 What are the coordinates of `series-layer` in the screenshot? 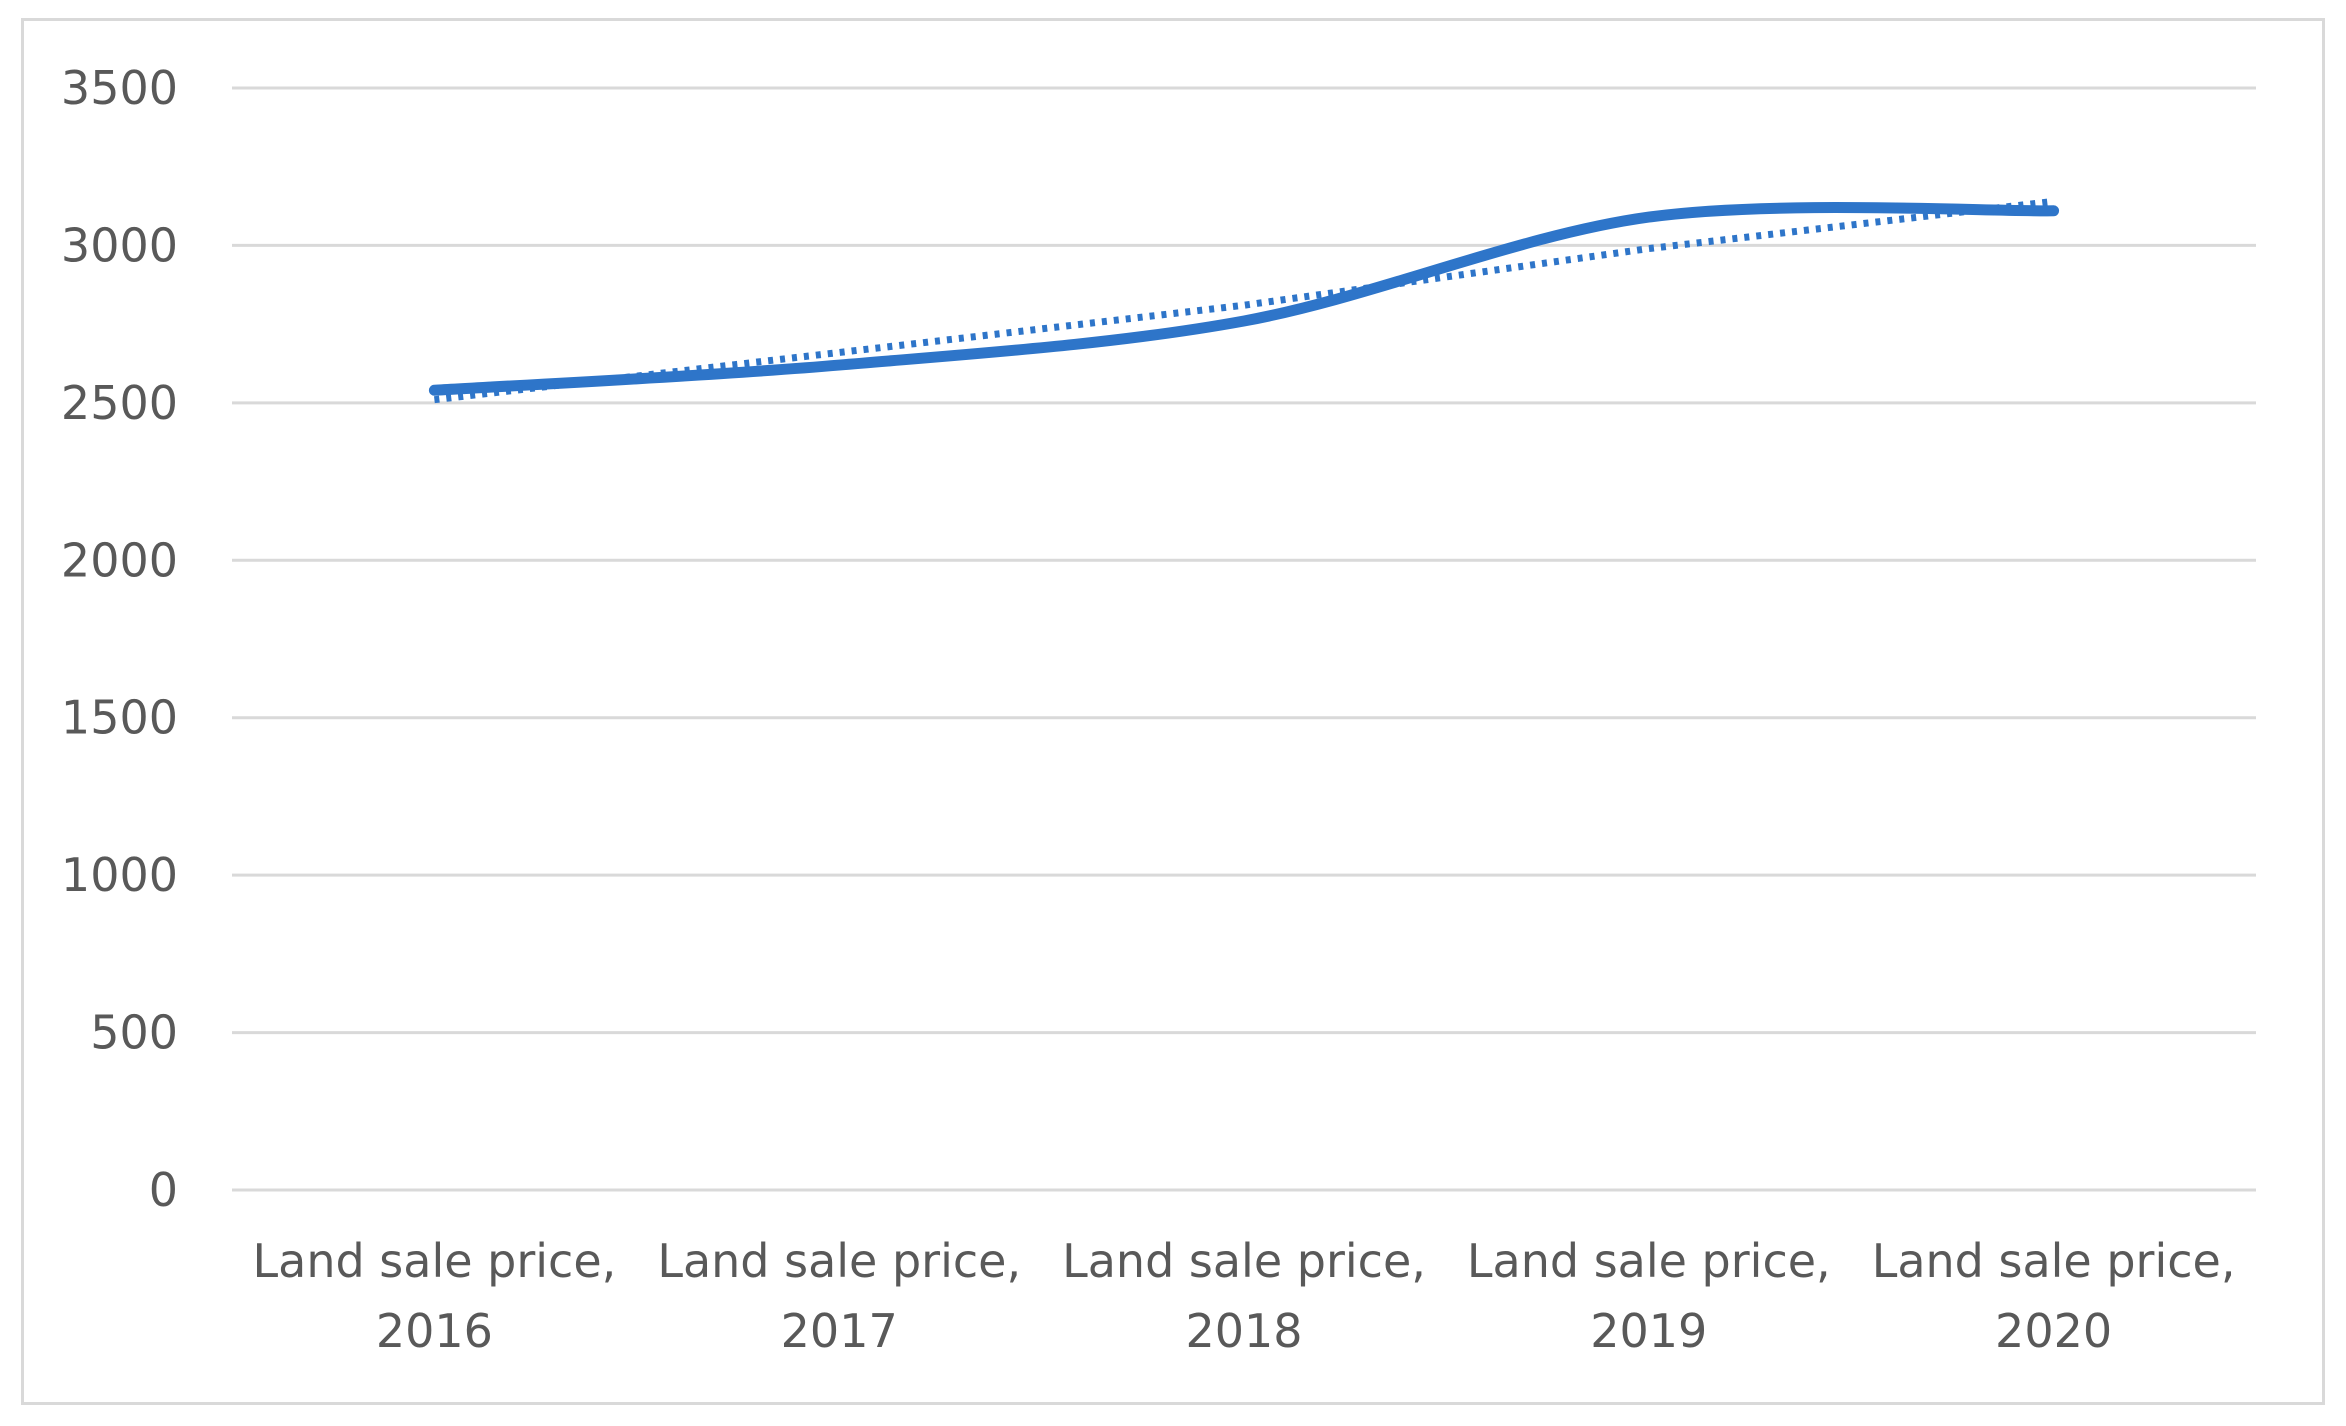 It's located at (1244, 300).